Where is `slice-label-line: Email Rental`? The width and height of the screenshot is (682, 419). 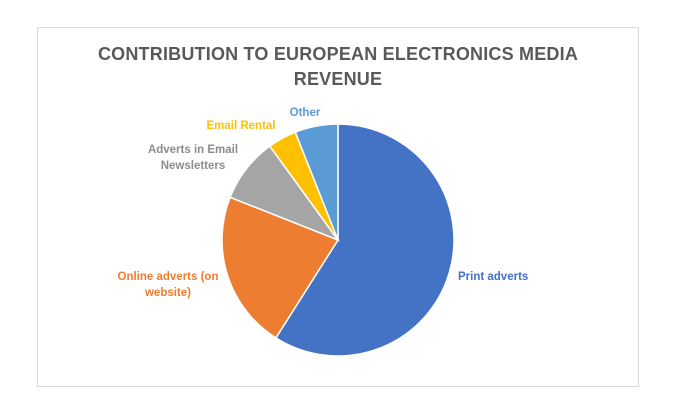 slice-label-line: Email Rental is located at coordinates (240, 126).